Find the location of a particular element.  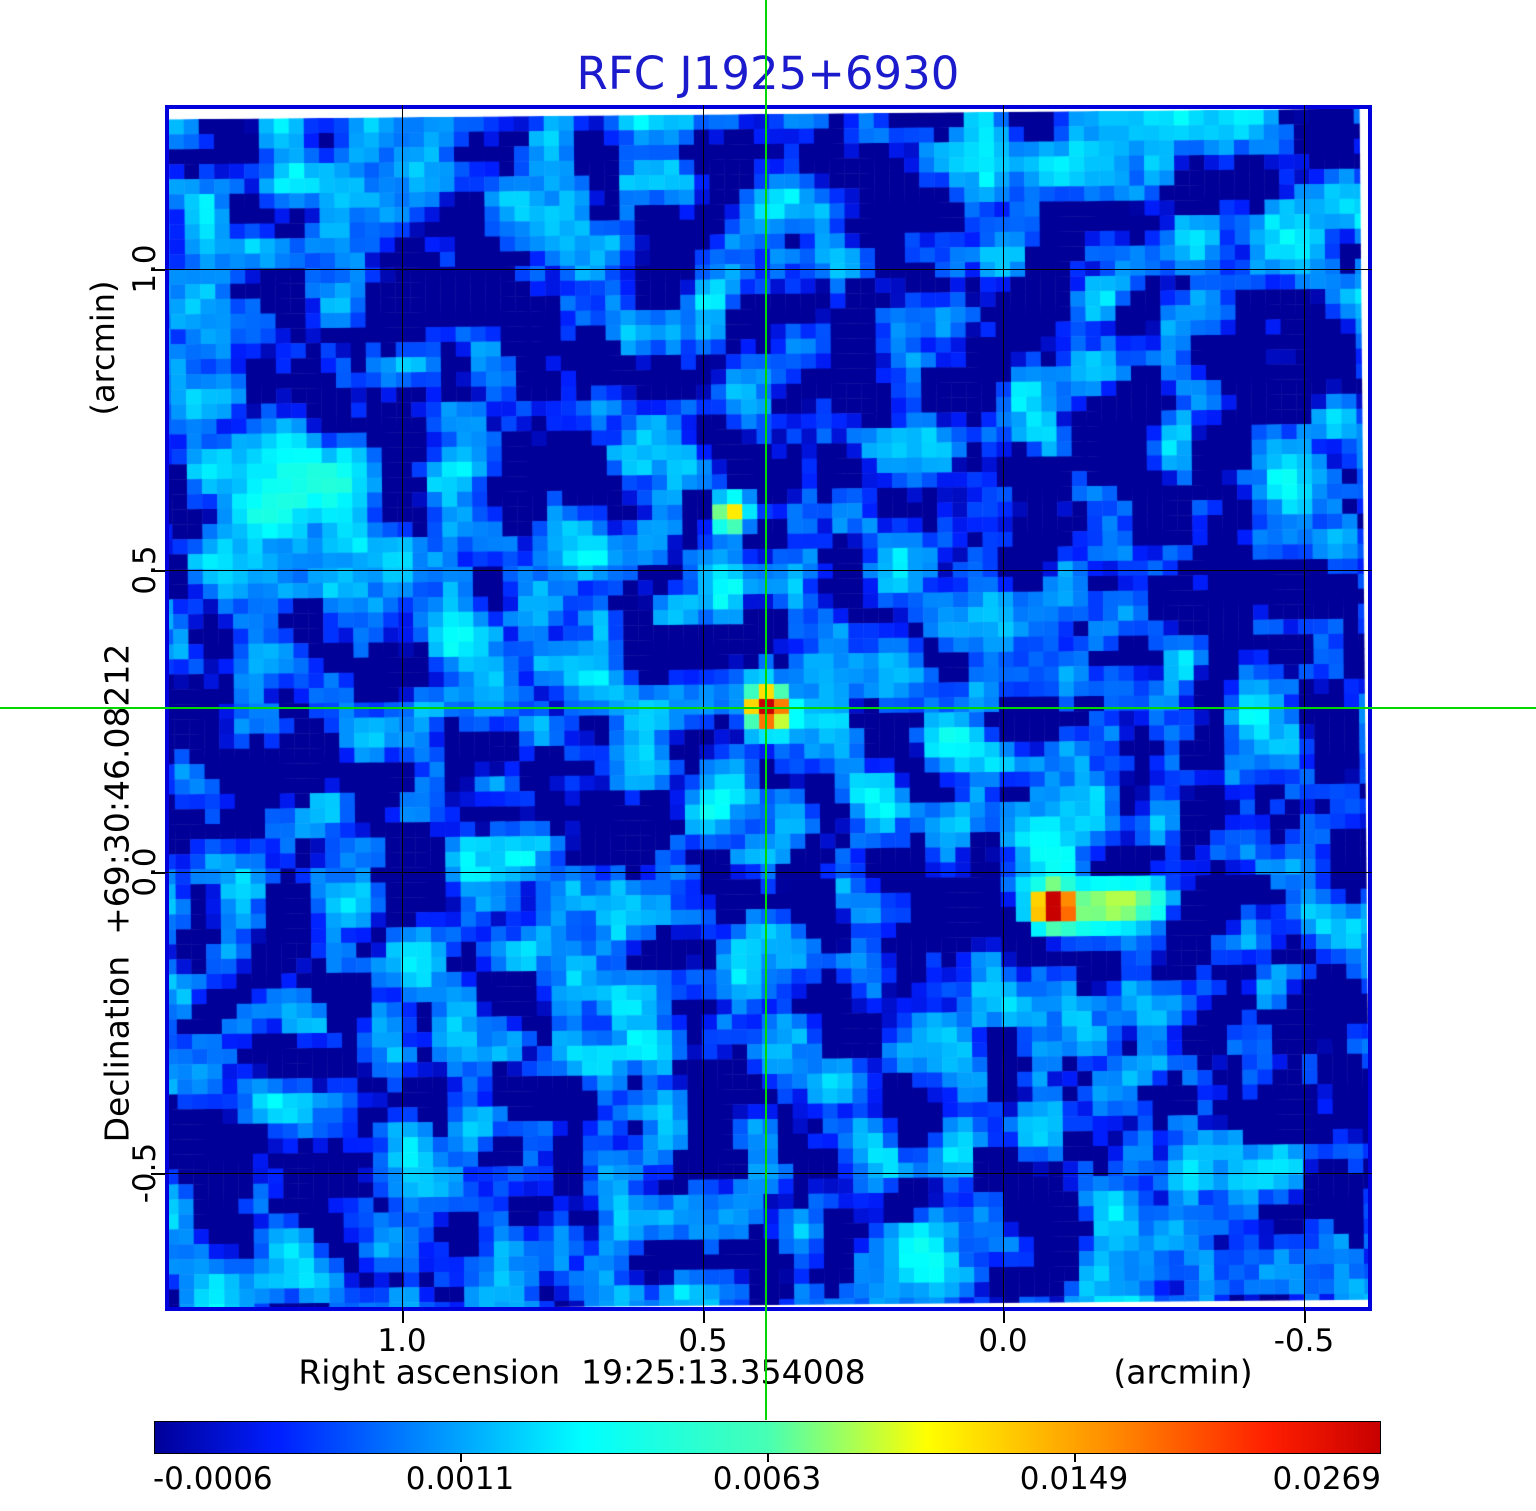

crosshair-vertical-line is located at coordinates (766, 710).